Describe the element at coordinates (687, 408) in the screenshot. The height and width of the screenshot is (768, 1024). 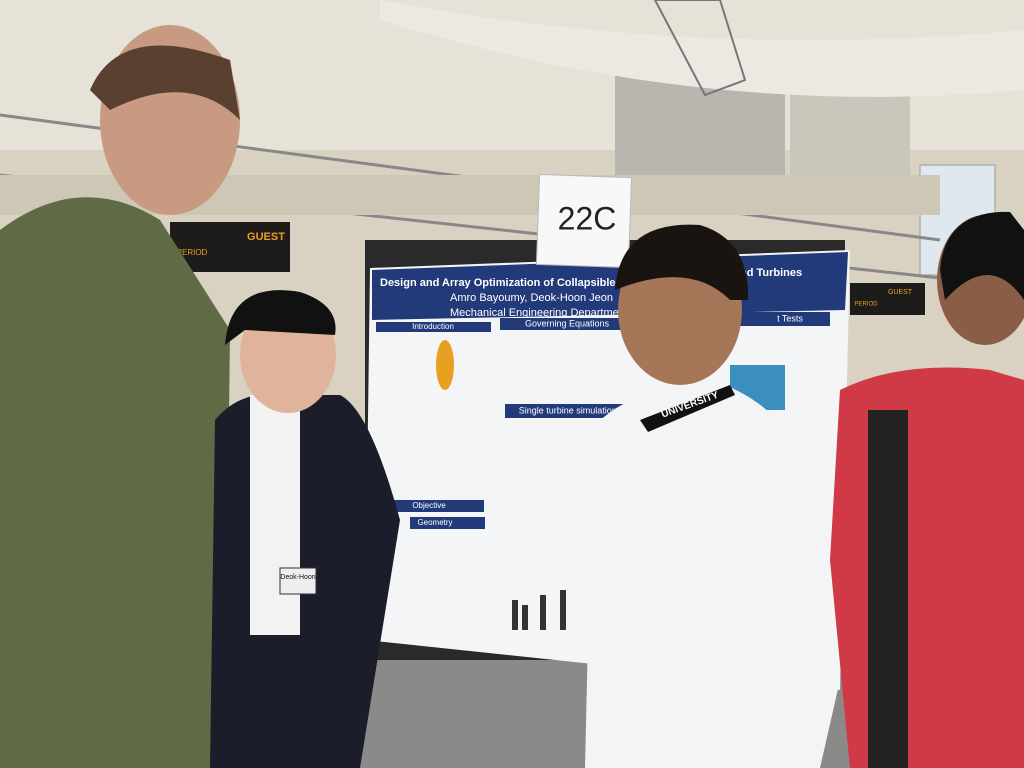
I see `lanyard` at that location.